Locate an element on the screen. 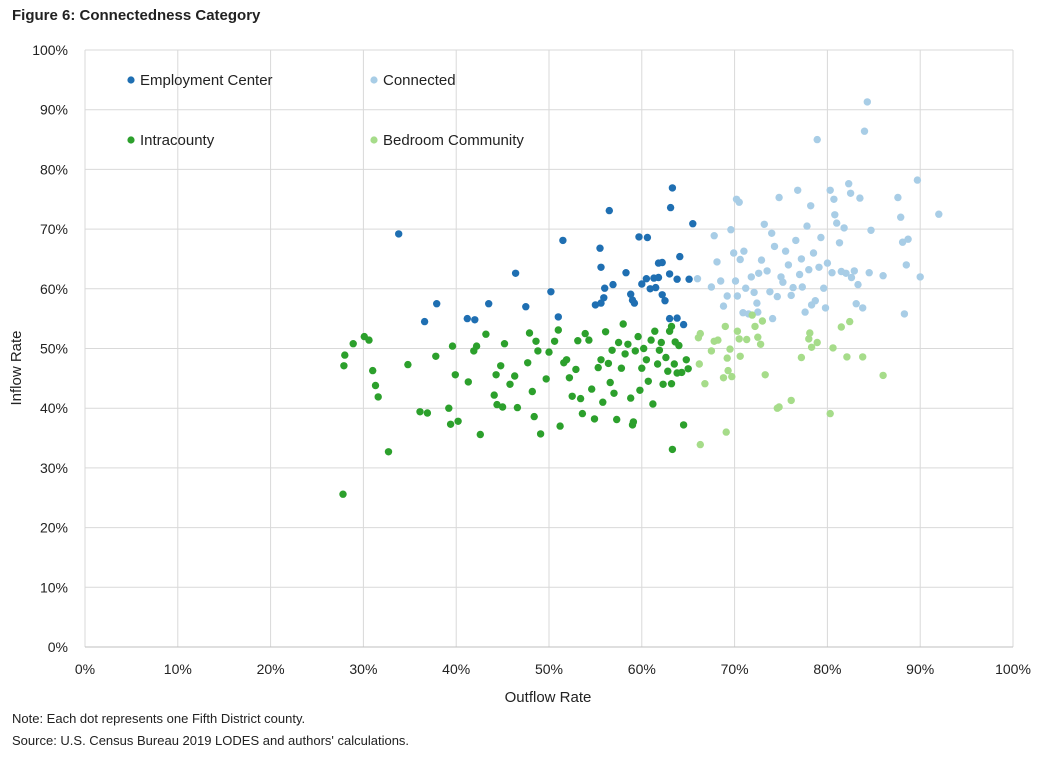  legend-marker-connected is located at coordinates (374, 80).